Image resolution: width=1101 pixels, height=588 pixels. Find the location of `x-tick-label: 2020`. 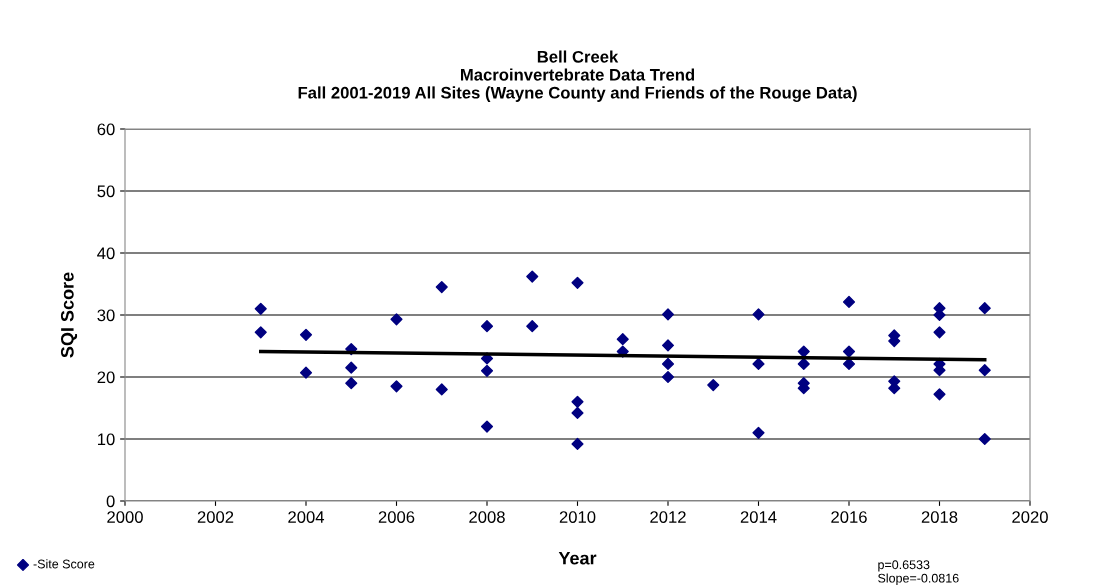

x-tick-label: 2020 is located at coordinates (1030, 517).